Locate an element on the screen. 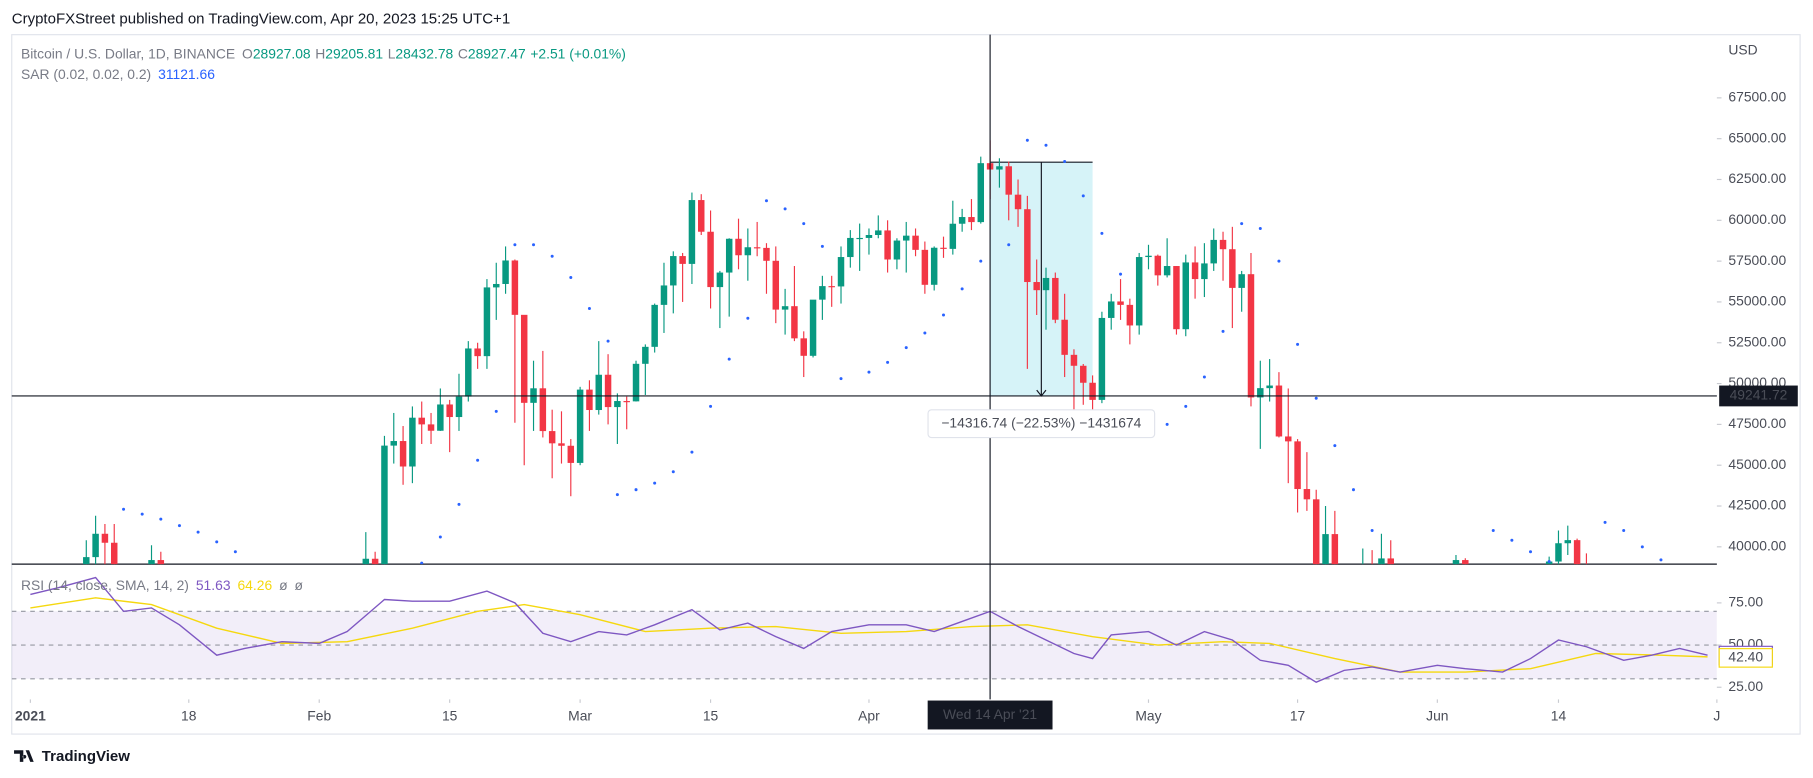 This screenshot has width=1813, height=778. ohlc-value: 28927.47 is located at coordinates (497, 53).